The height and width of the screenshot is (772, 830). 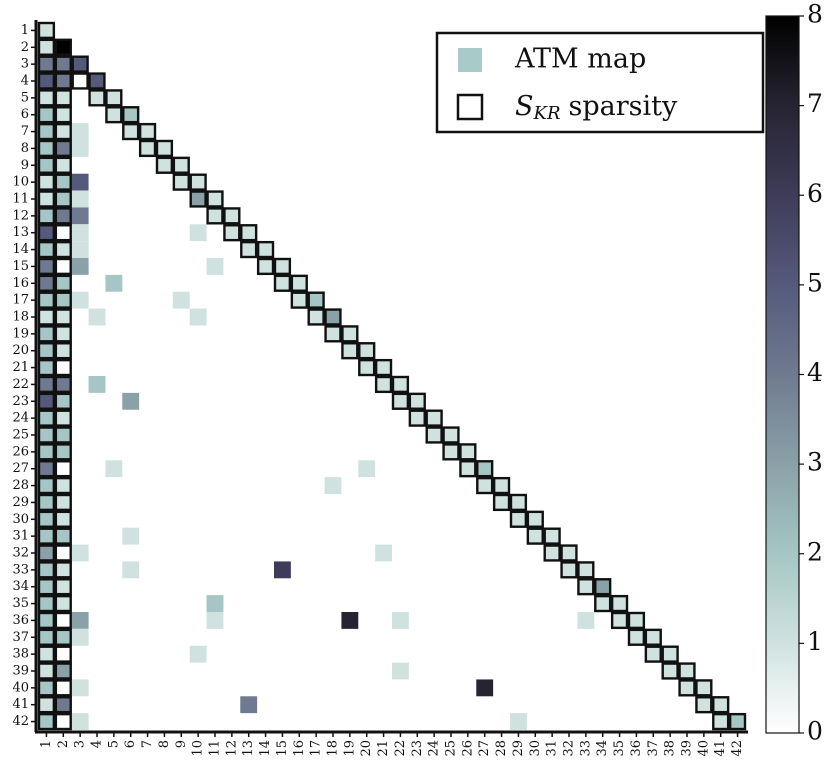 I want to click on x-tick-label: 28, so click(x=501, y=748).